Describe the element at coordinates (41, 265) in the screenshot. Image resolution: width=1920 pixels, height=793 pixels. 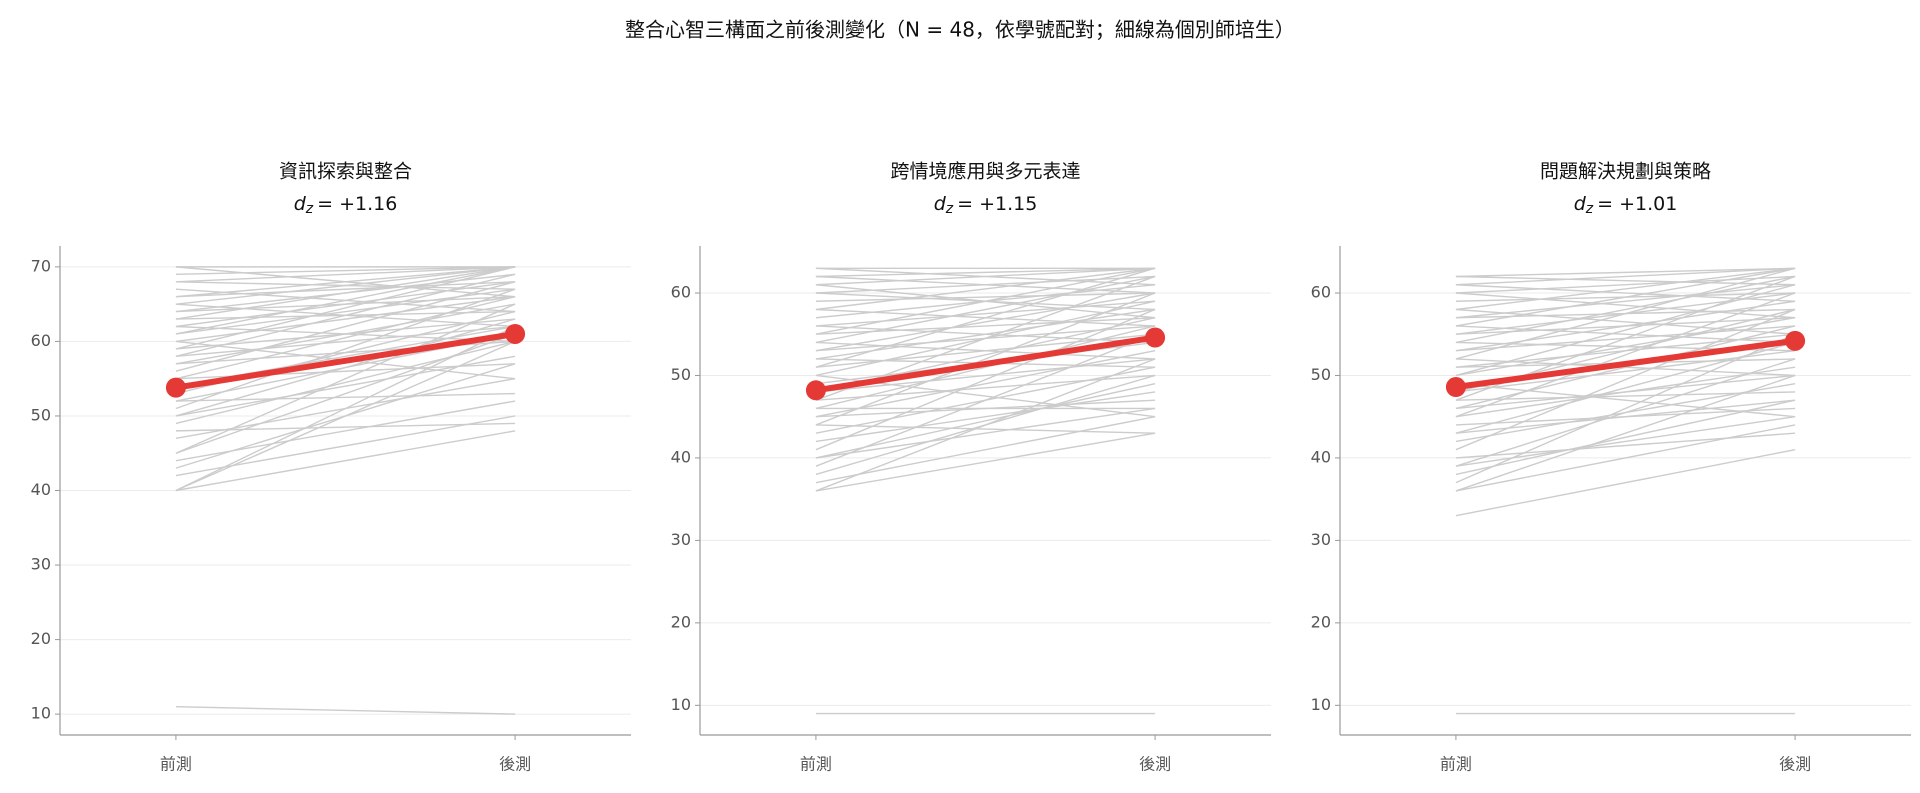
I see `y-tick-label: 70` at that location.